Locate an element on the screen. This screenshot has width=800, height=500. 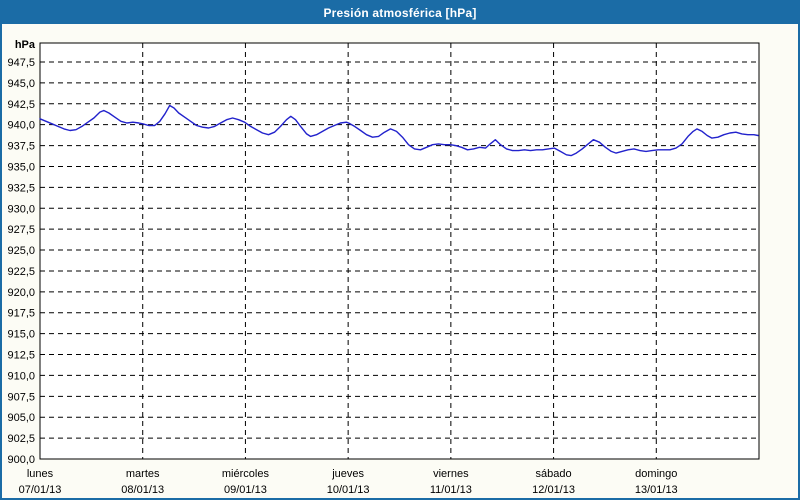
y-tick-label: 945,0 is located at coordinates (21, 84).